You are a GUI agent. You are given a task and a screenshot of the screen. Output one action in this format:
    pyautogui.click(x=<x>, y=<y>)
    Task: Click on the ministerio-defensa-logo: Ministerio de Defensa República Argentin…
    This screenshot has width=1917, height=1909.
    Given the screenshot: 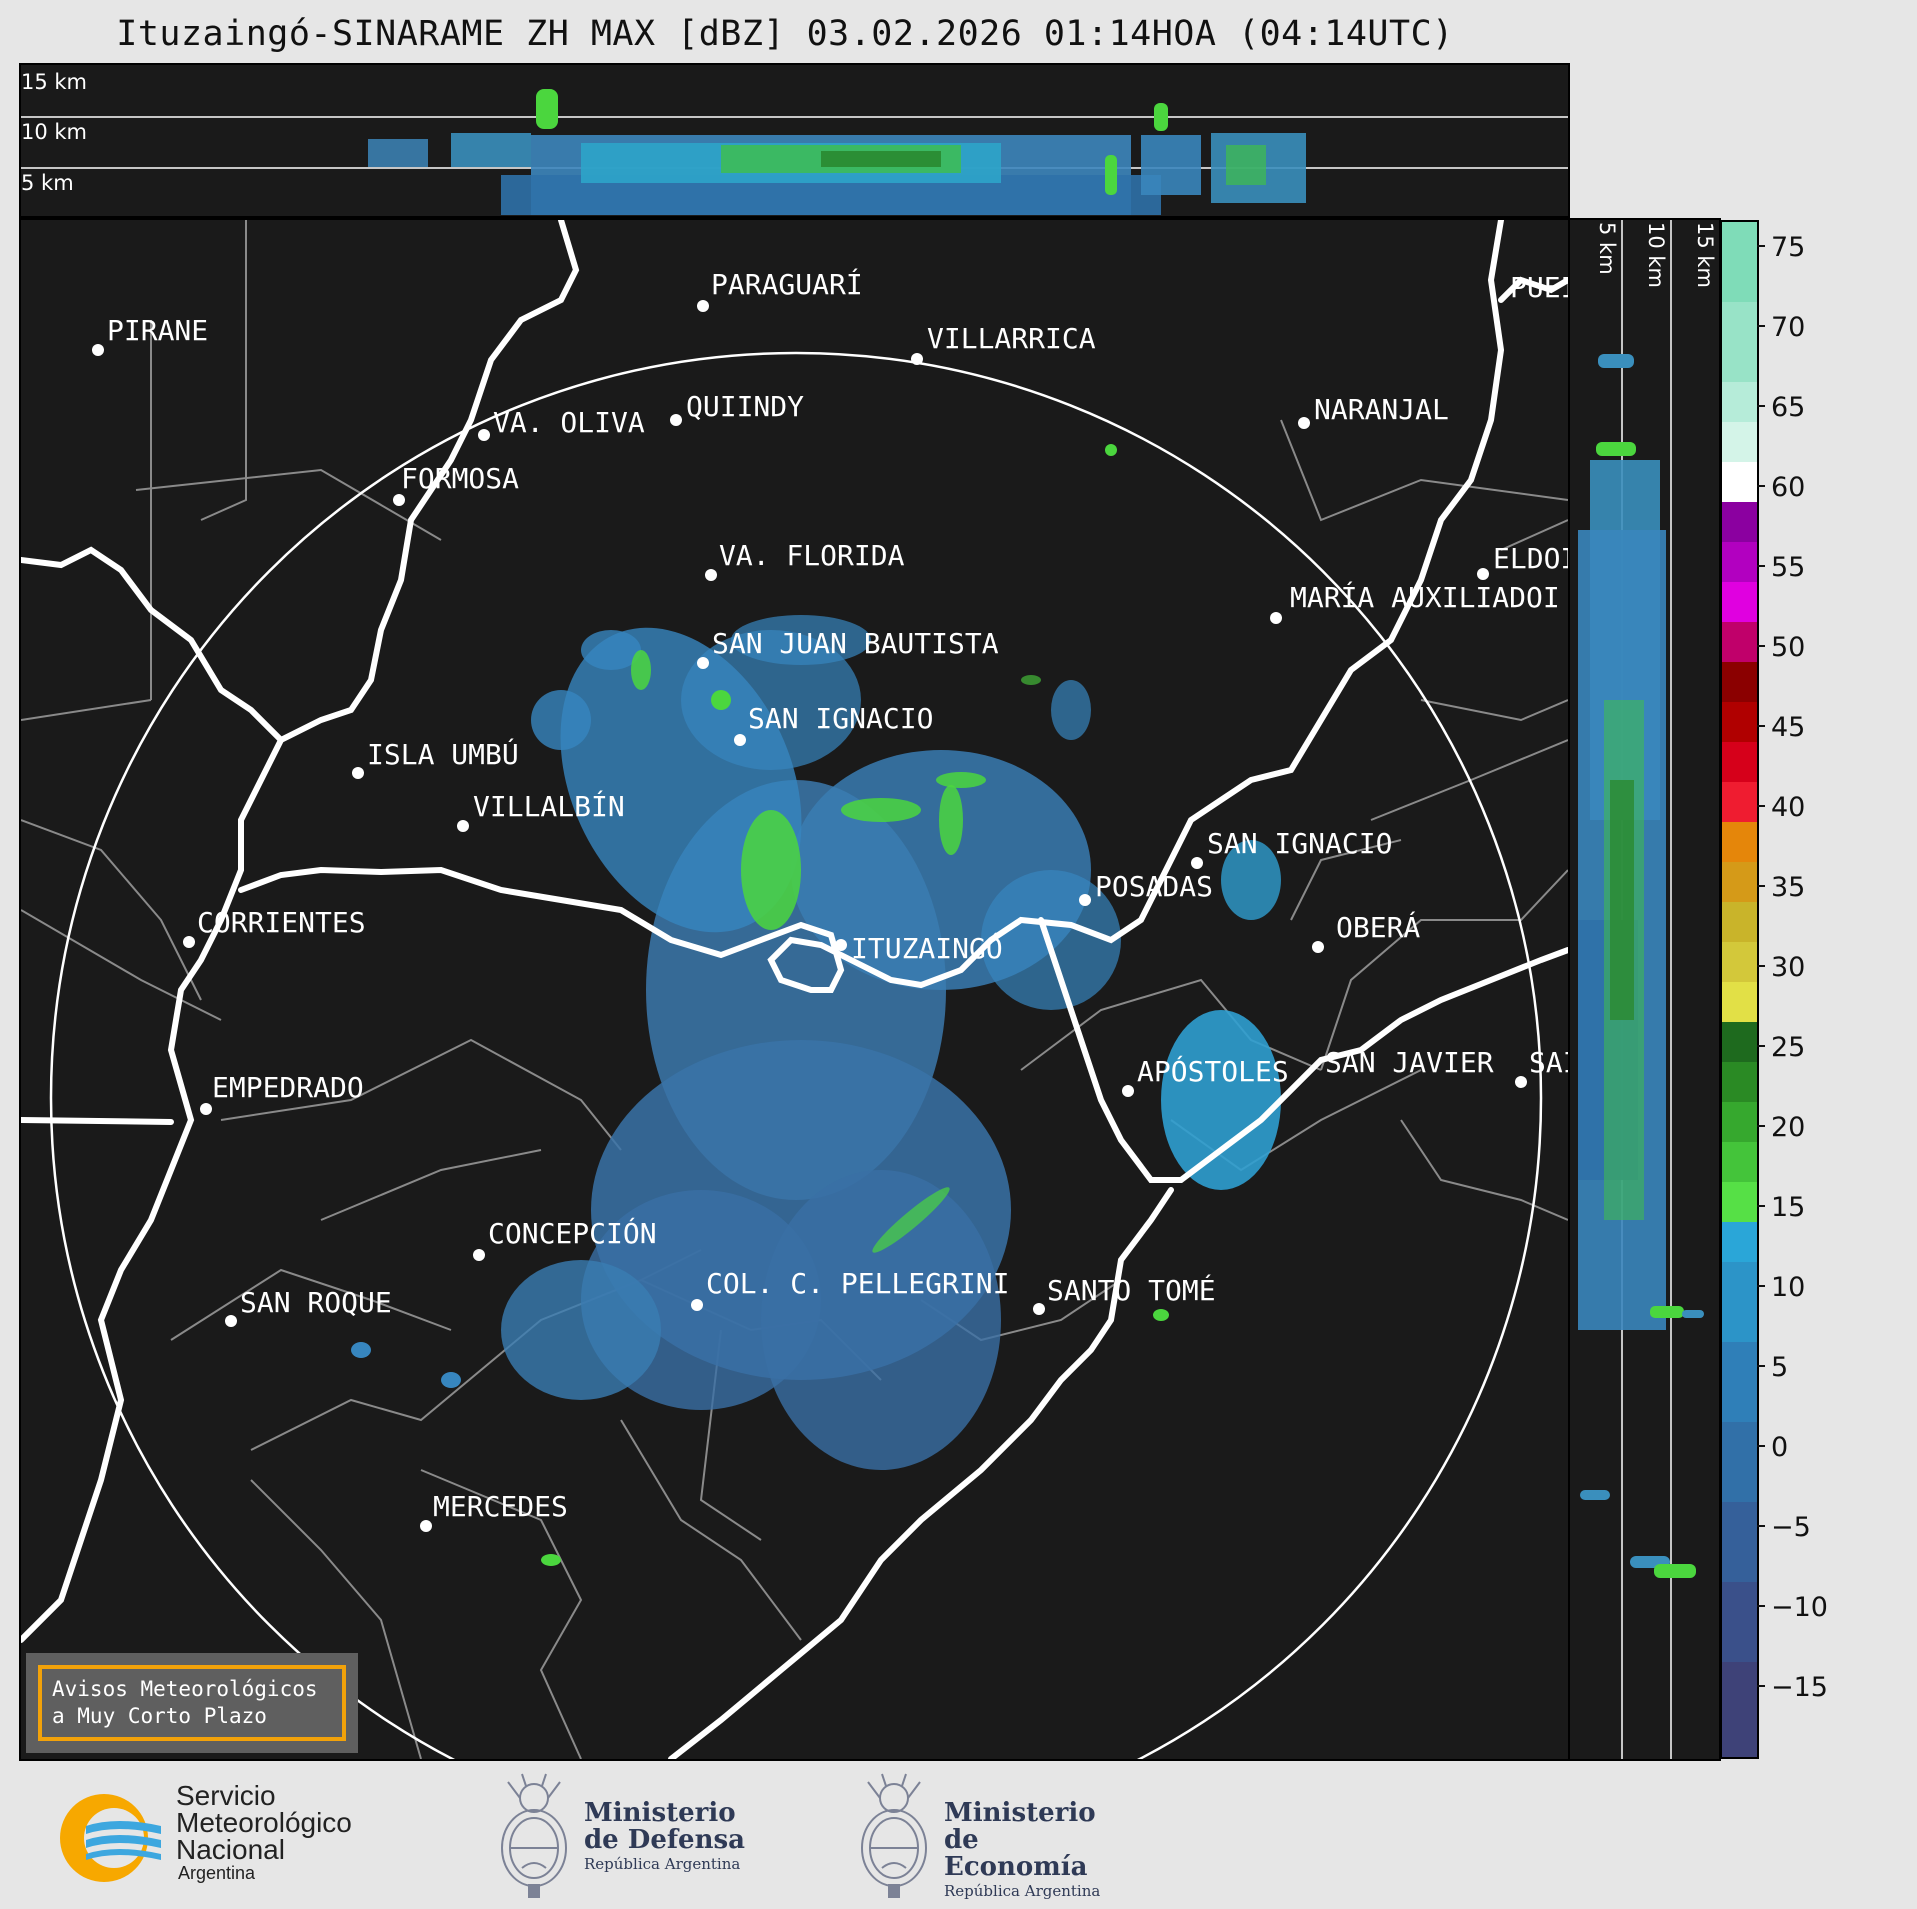 What is the action you would take?
    pyautogui.click(x=624, y=1837)
    